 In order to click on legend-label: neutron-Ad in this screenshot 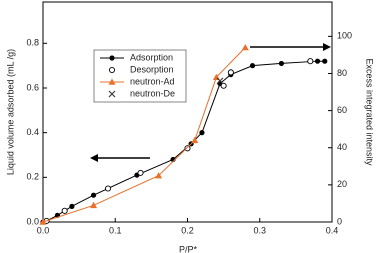, I will do `click(152, 81)`.